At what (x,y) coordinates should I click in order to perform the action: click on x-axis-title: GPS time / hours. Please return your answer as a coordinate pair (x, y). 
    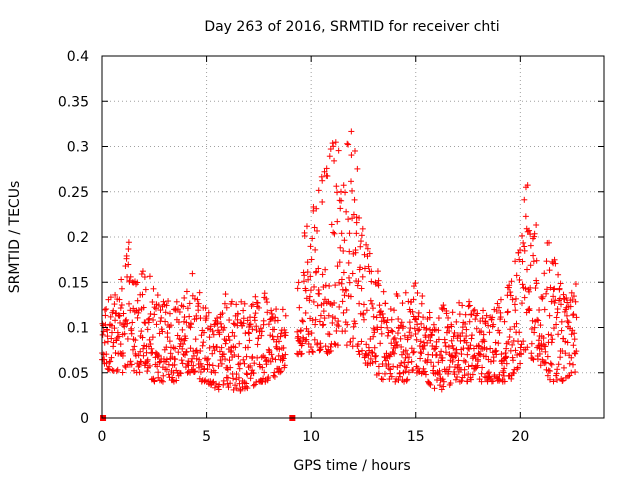
    Looking at the image, I should click on (351, 466).